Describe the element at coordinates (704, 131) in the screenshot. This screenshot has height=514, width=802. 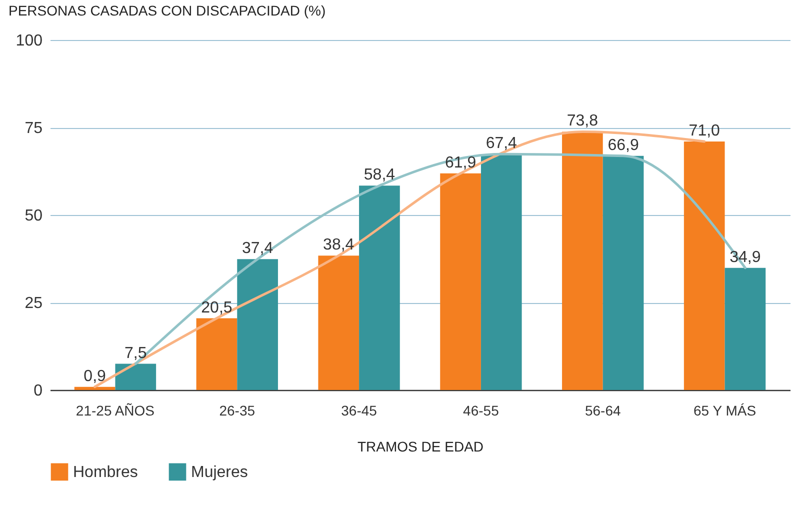
I see `data-label: 71,0` at that location.